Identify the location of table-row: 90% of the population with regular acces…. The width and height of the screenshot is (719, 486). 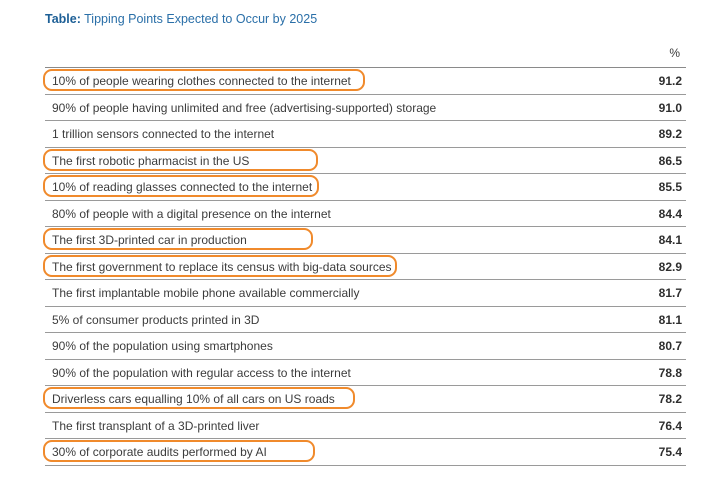
(365, 373).